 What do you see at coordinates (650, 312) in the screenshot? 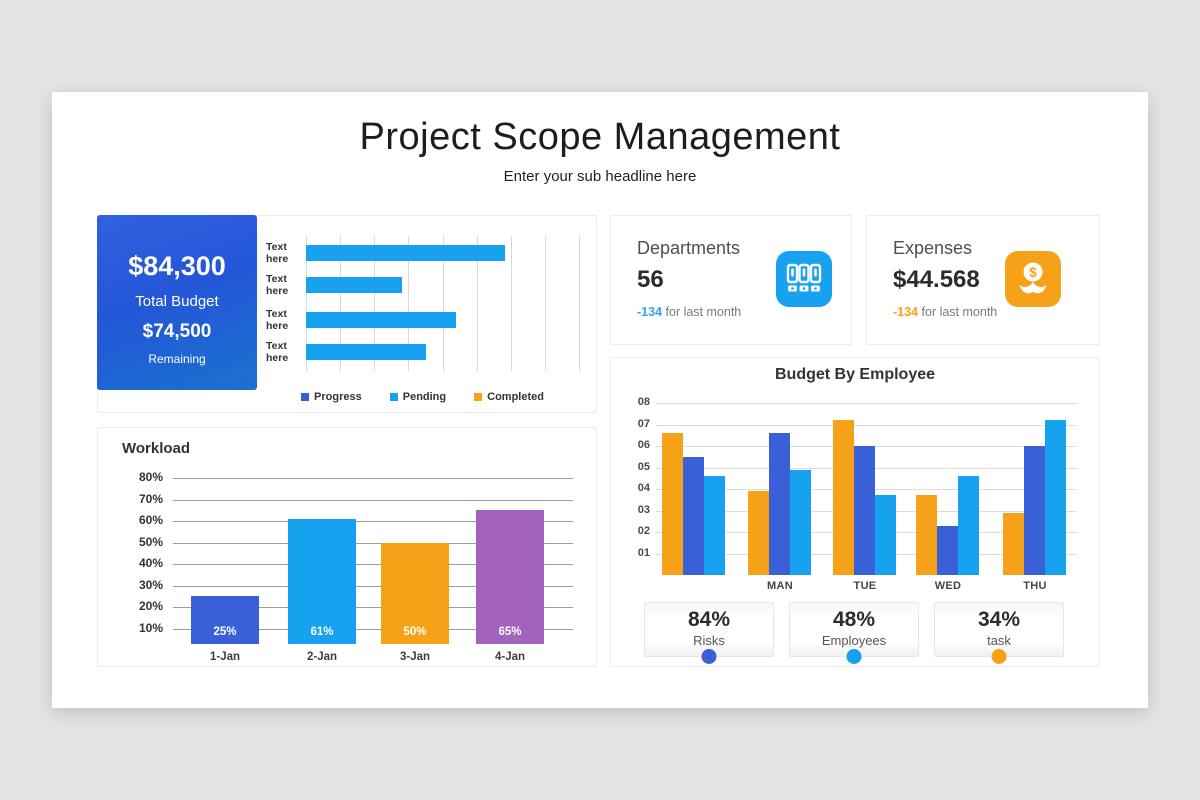
I see `departments-delta: -134` at bounding box center [650, 312].